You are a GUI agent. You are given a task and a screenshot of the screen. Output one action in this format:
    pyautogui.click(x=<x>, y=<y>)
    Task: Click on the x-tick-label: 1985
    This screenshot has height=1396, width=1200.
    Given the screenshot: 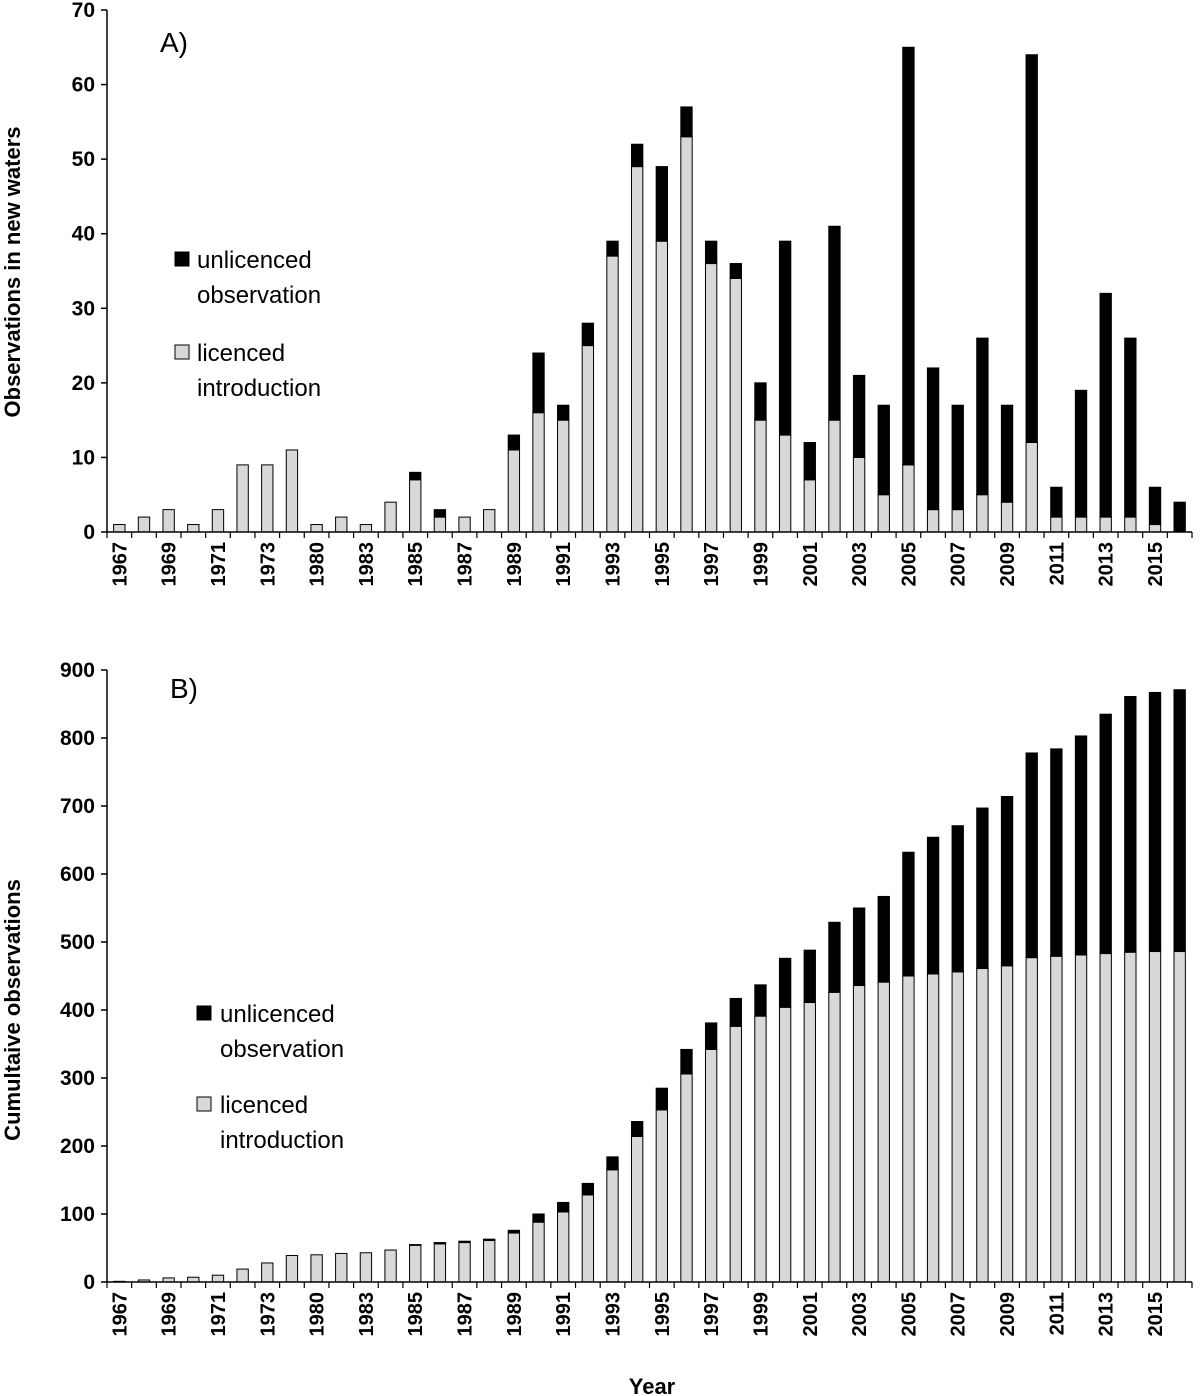 What is the action you would take?
    pyautogui.click(x=416, y=564)
    